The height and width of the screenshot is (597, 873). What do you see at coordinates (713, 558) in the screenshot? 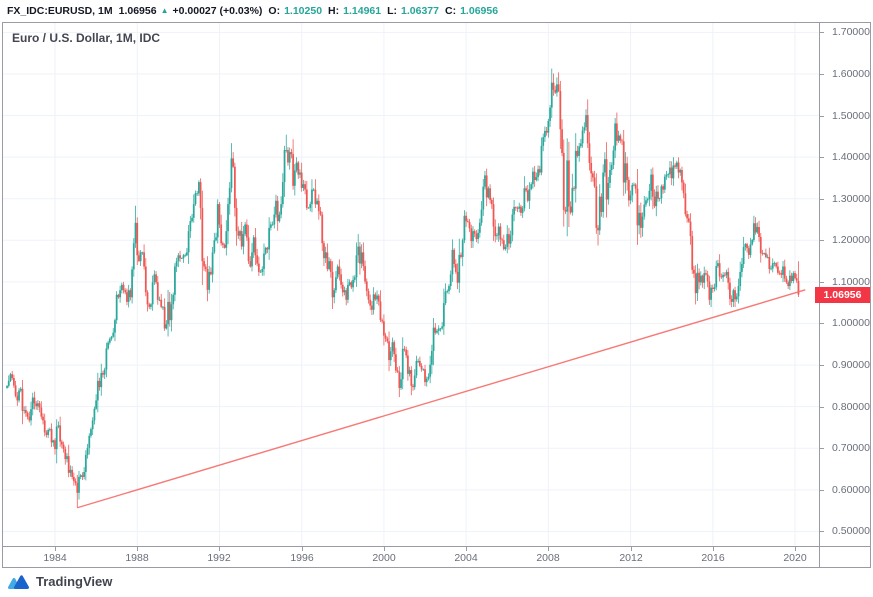
I see `x-axis-label: 2016` at bounding box center [713, 558].